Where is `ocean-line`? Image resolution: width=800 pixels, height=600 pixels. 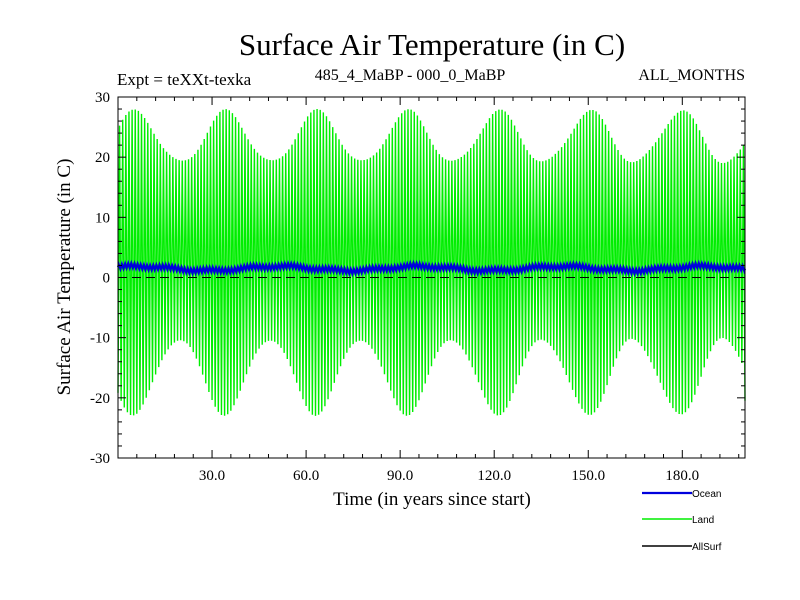 ocean-line is located at coordinates (431, 268).